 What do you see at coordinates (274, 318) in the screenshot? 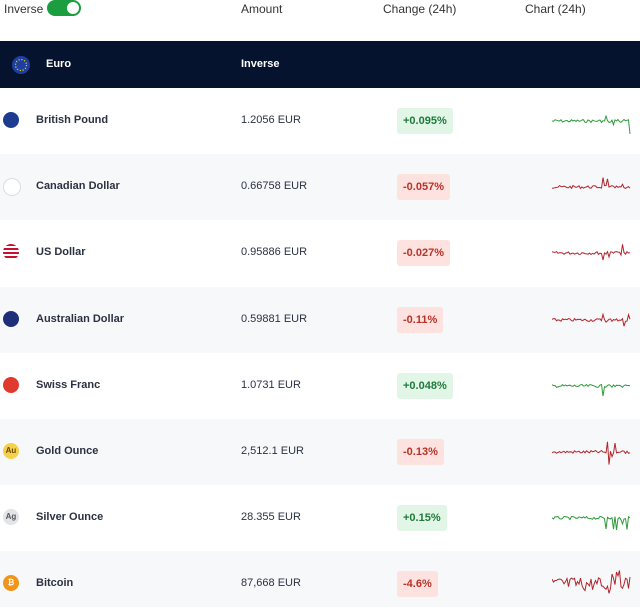
I see `amount: 0.59881 EUR` at bounding box center [274, 318].